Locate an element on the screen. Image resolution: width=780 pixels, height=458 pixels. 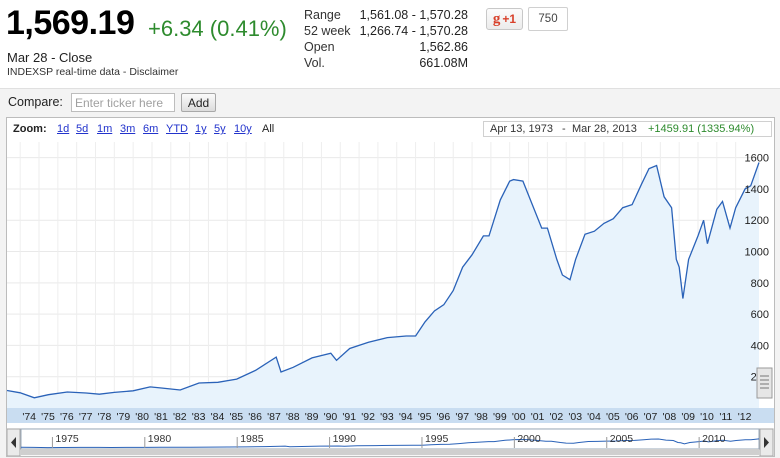
y-tick-label: 400 is located at coordinates (760, 346).